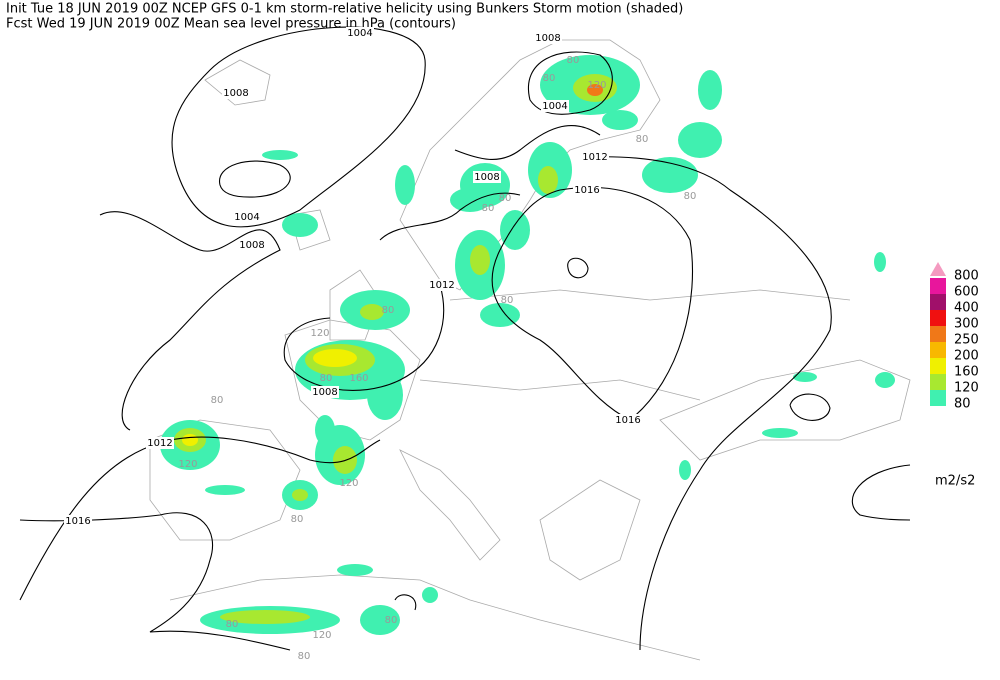 The height and width of the screenshot is (680, 1000). I want to click on legend-unit: m2/s2, so click(955, 481).